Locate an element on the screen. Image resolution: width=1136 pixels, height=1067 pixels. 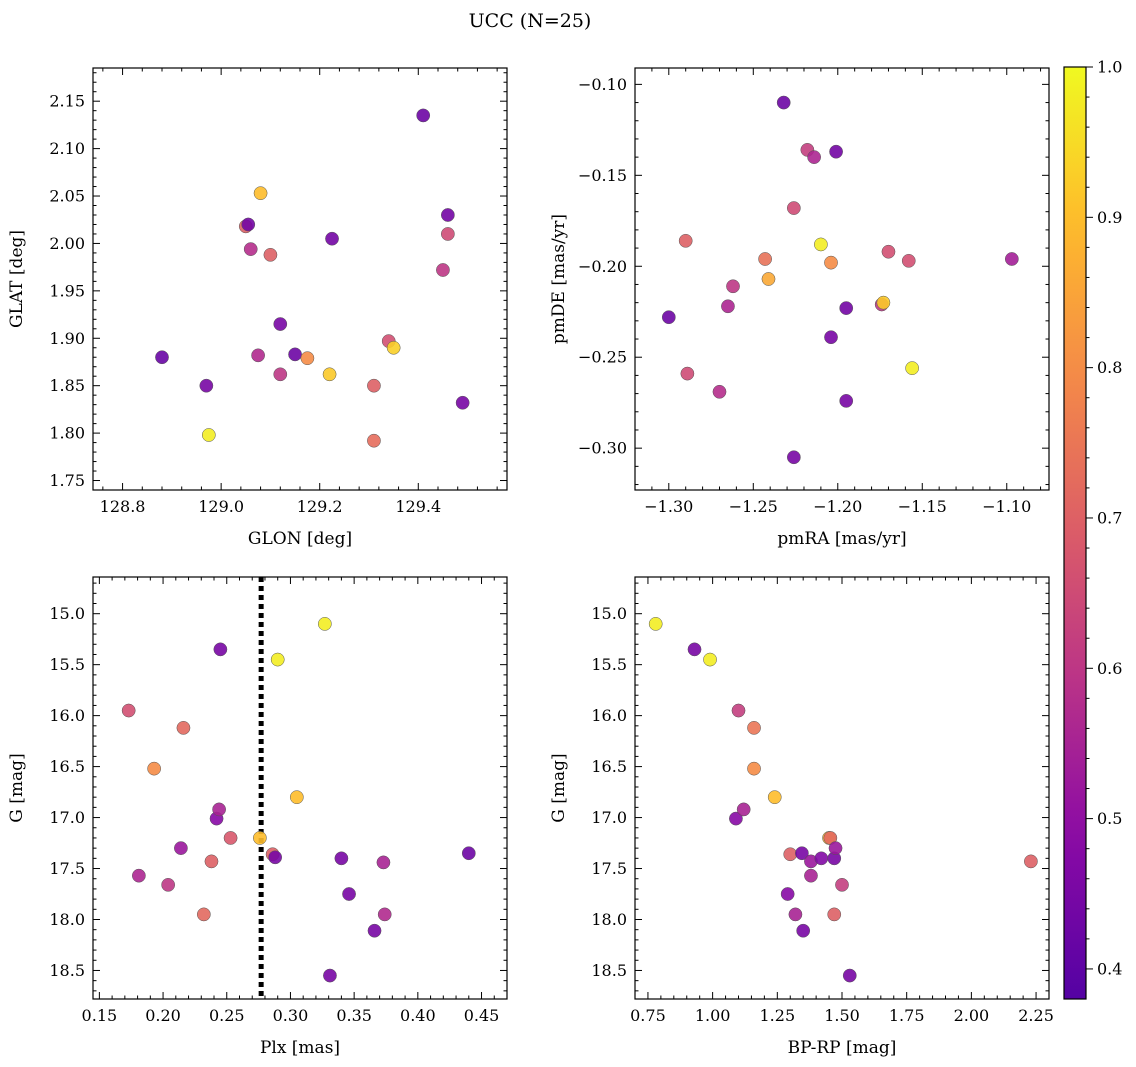
x-tick-label: 0.45 is located at coordinates (482, 1015).